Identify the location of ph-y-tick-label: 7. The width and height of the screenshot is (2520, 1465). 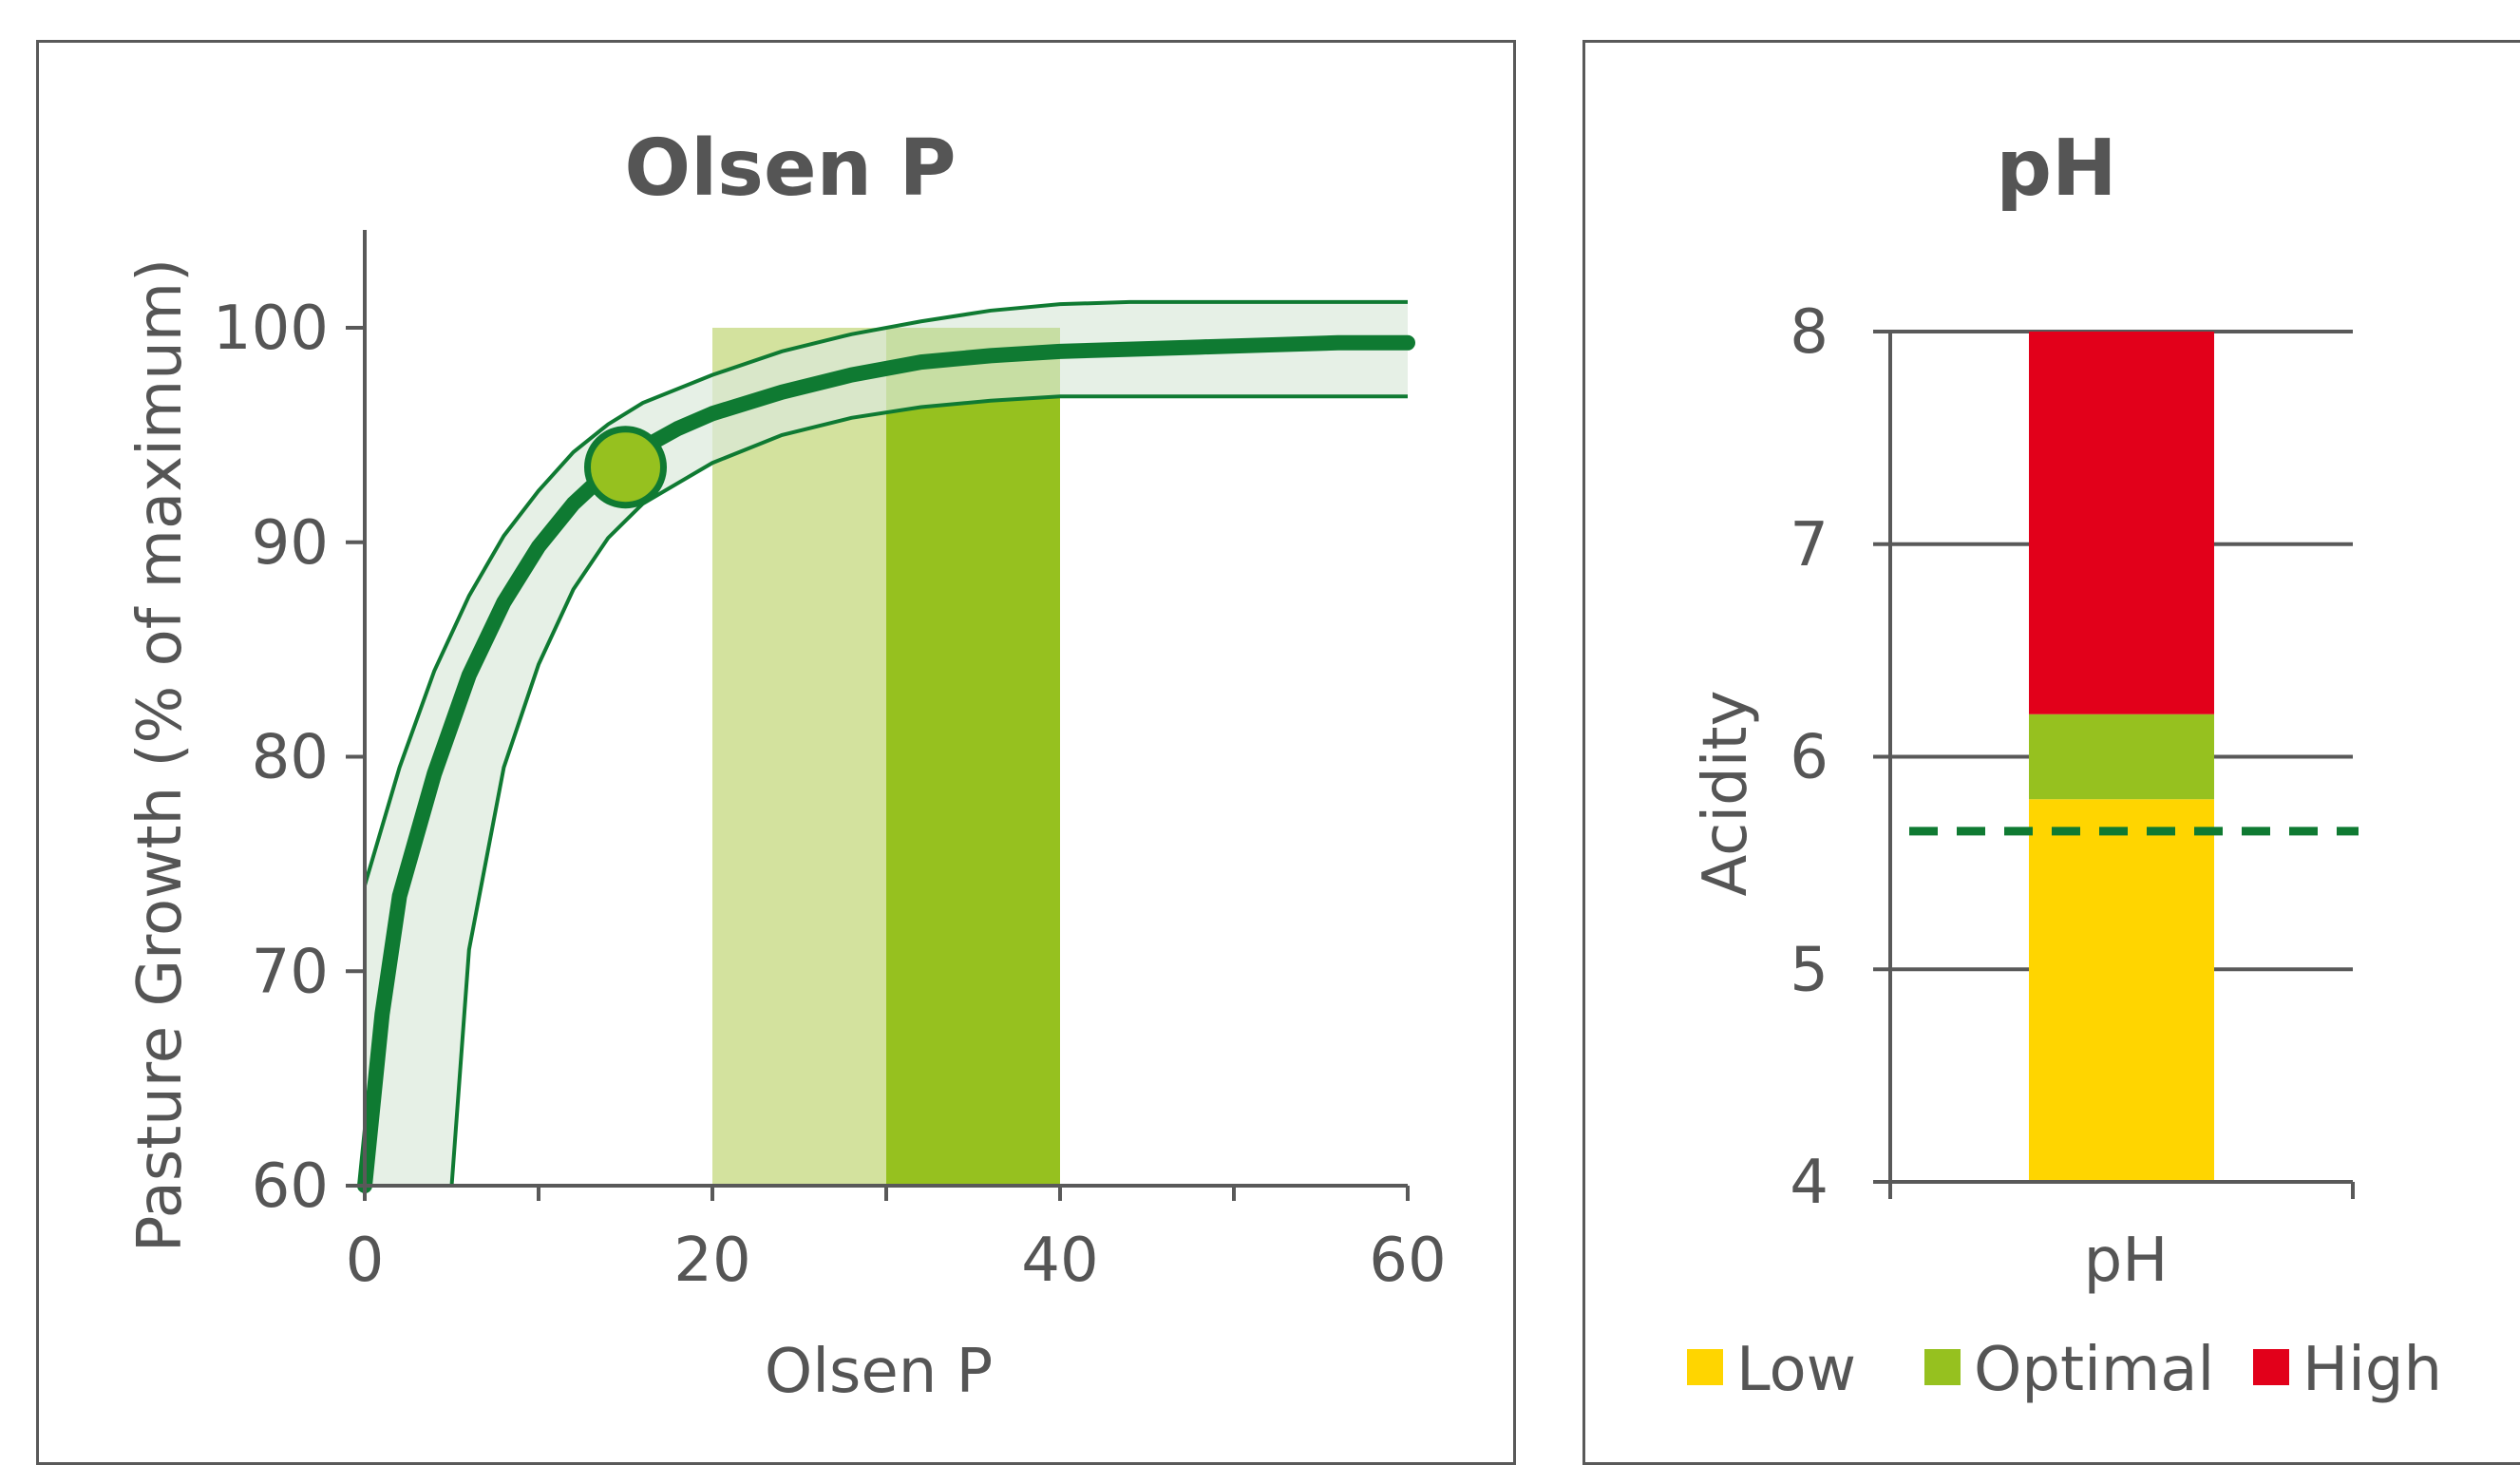
(1809, 545).